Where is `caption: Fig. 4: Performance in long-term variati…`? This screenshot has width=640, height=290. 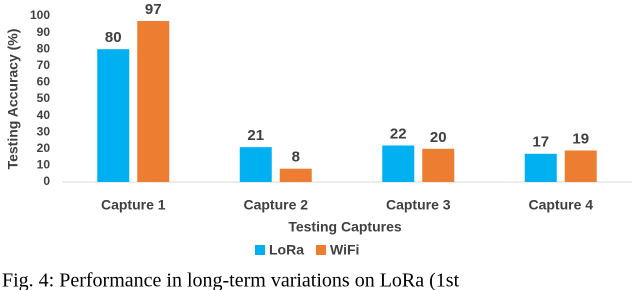 caption: Fig. 4: Performance in long-term variati… is located at coordinates (231, 280).